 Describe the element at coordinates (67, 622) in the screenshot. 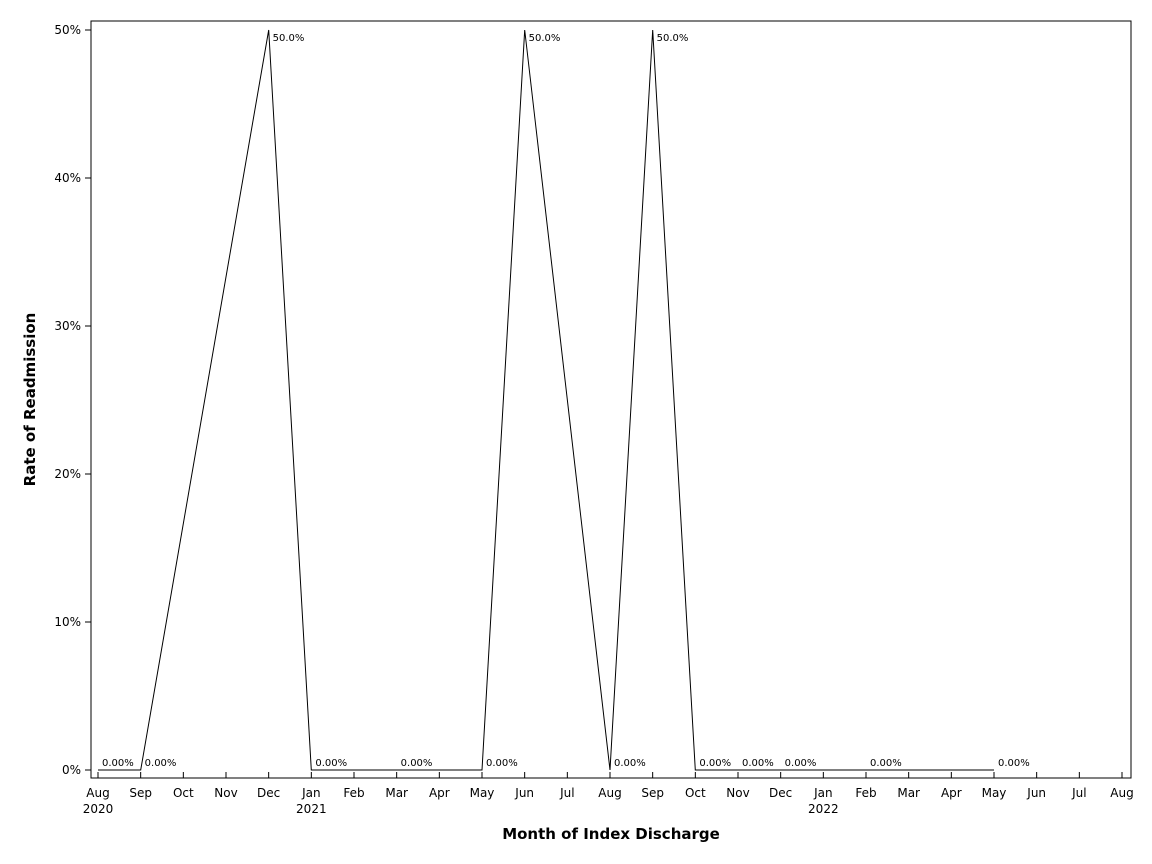

I see `y-tick-label: 10%` at that location.